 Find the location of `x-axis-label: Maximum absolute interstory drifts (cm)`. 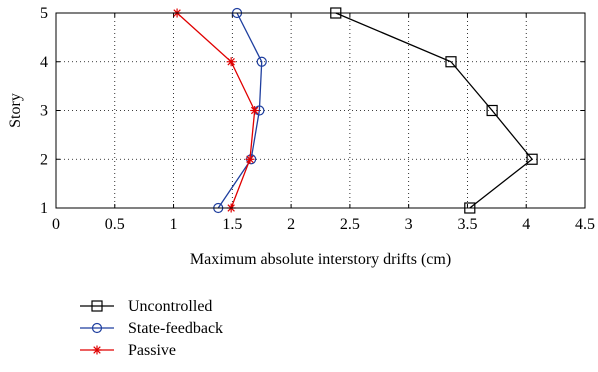

x-axis-label: Maximum absolute interstory drifts (cm) is located at coordinates (320, 259).